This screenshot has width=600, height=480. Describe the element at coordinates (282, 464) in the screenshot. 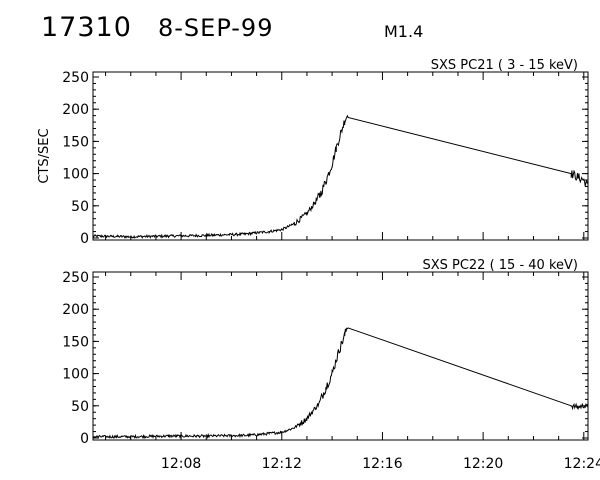

I see `x-tick-label: 12:12` at that location.